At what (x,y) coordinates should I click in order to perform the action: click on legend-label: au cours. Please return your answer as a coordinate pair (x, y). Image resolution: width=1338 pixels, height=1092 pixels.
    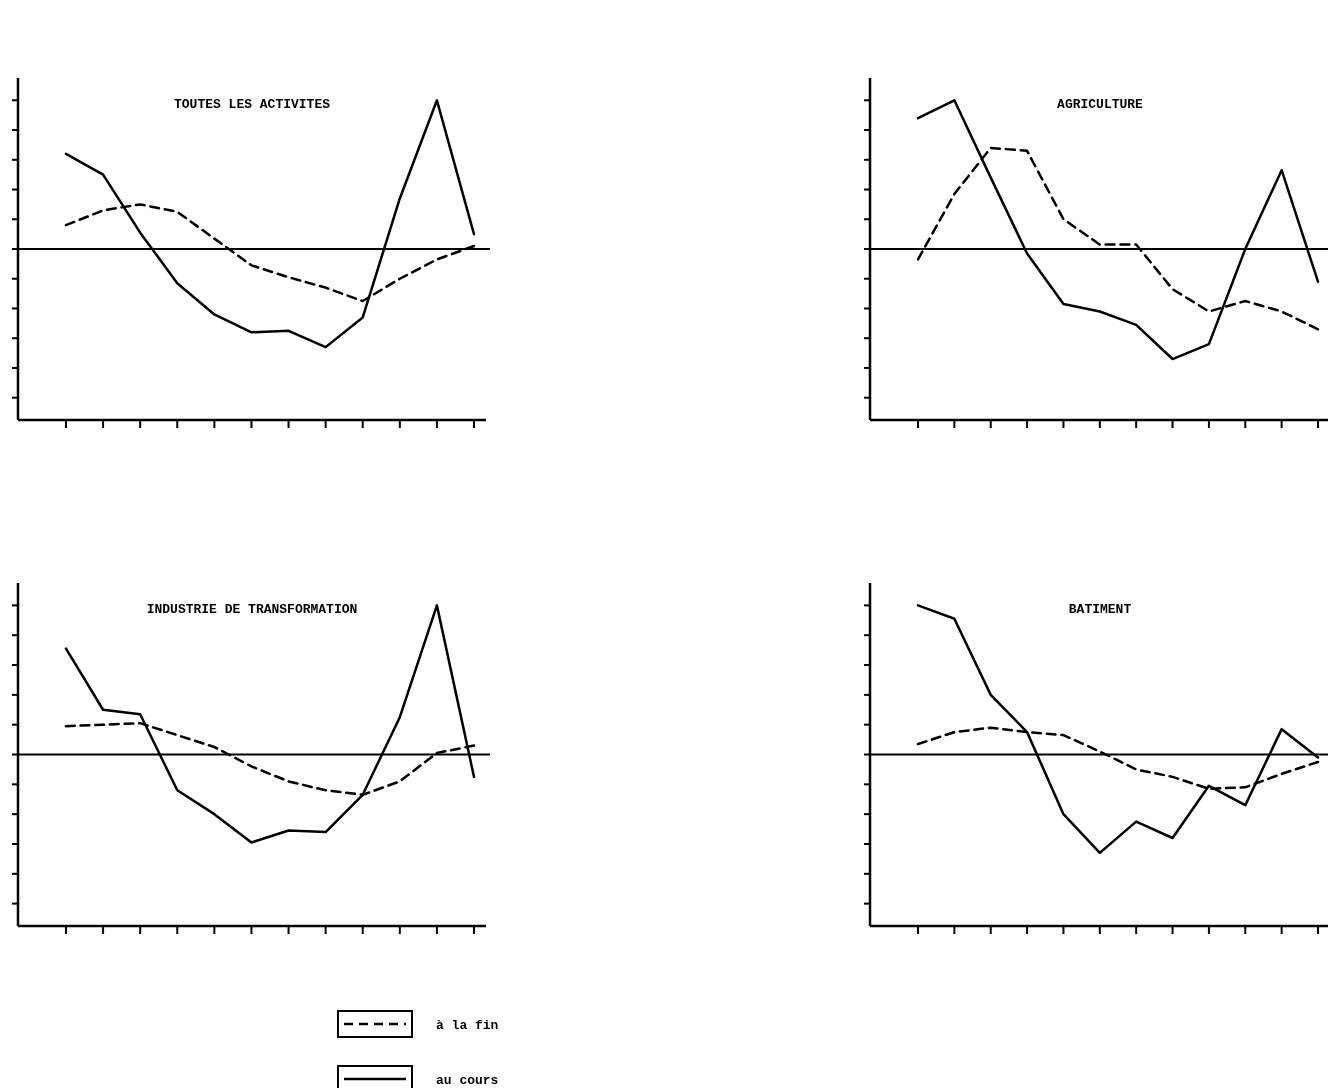
    Looking at the image, I should click on (467, 1080).